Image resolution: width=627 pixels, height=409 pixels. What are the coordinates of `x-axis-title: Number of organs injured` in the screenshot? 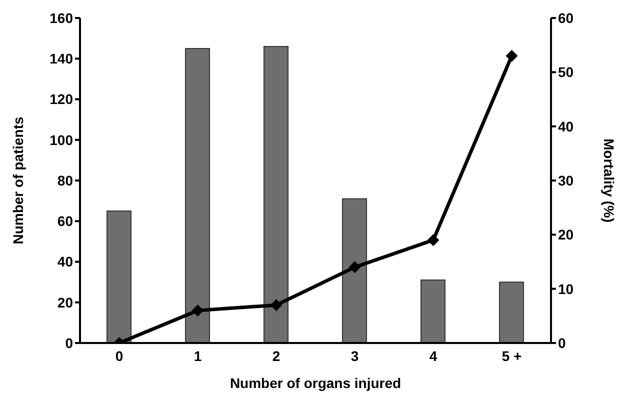 It's located at (316, 383).